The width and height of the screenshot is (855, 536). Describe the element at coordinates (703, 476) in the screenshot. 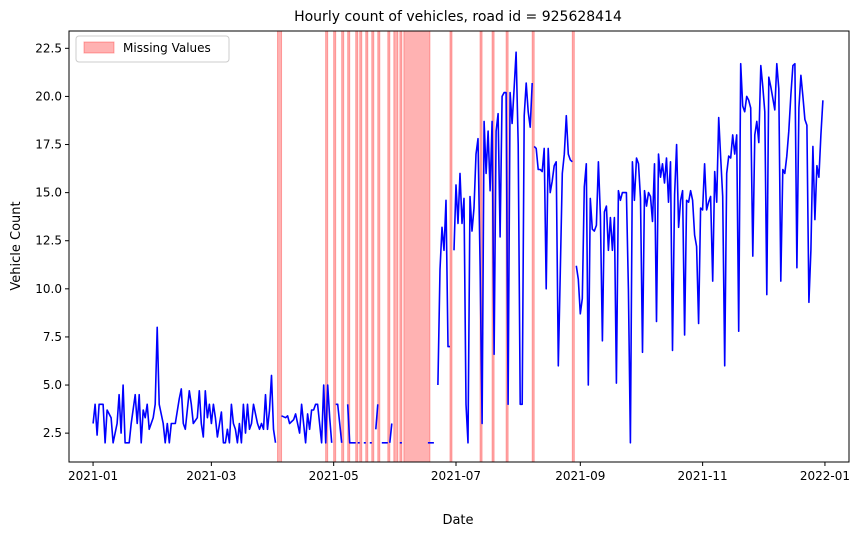

I see `x-tick-label-5: 2021-11` at that location.